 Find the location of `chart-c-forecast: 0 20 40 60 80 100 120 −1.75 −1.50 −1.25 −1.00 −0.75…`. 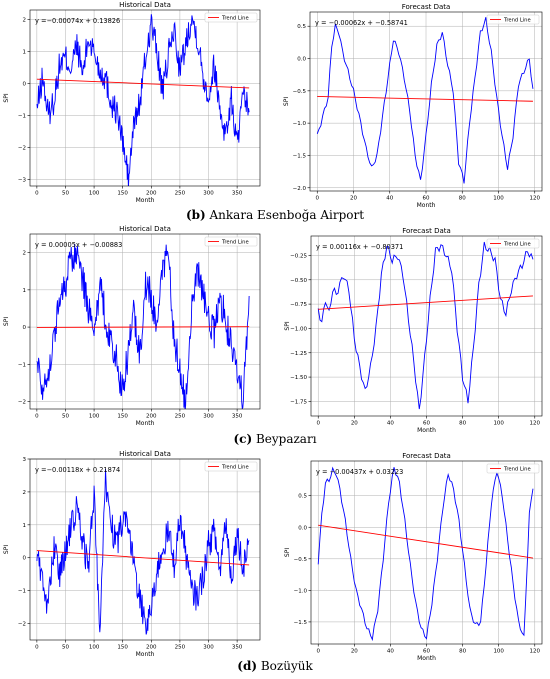

chart-c-forecast: 0 20 40 60 80 100 120 −1.75 −1.50 −1.25 −1.00 −0.75… is located at coordinates (413, 330).